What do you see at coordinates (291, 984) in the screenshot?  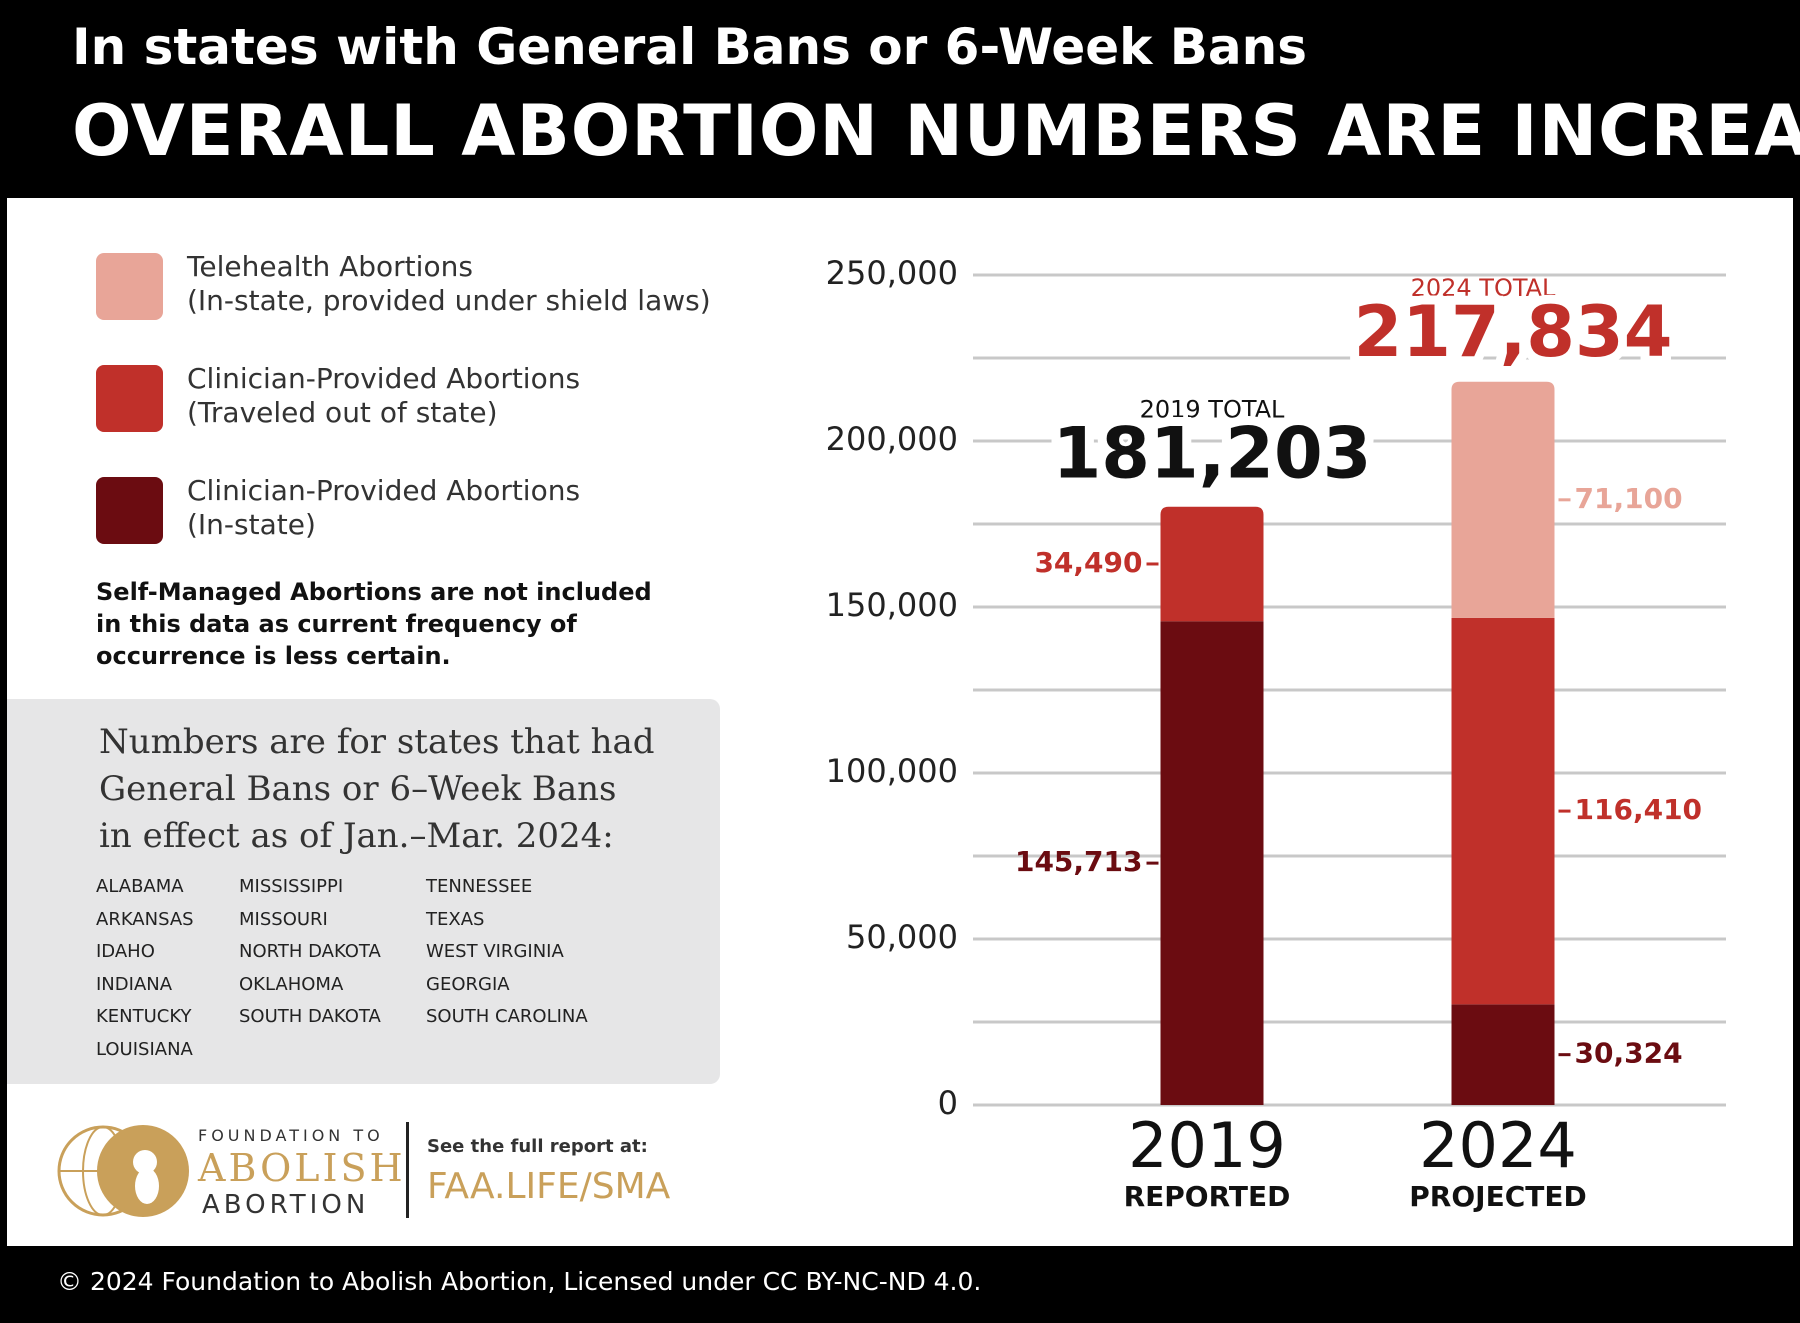 I see `state-name: OKLAHOMA` at bounding box center [291, 984].